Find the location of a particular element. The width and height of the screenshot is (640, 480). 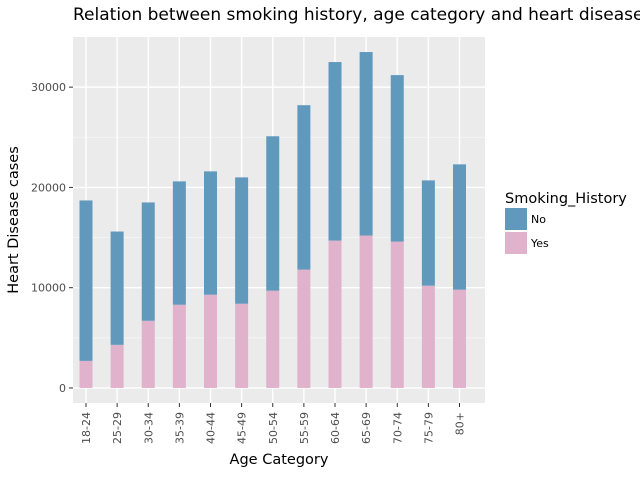

x-tick-label: 70-74 is located at coordinates (397, 428).